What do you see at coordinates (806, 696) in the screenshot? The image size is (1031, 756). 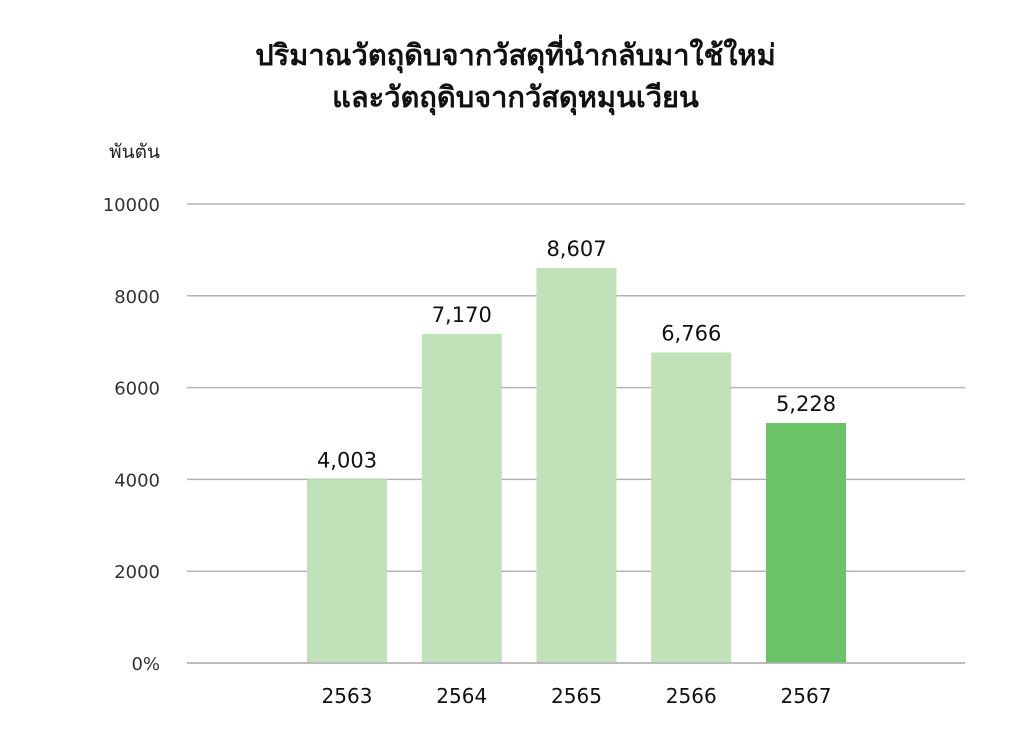 I see `x-tick-label: 2567` at bounding box center [806, 696].